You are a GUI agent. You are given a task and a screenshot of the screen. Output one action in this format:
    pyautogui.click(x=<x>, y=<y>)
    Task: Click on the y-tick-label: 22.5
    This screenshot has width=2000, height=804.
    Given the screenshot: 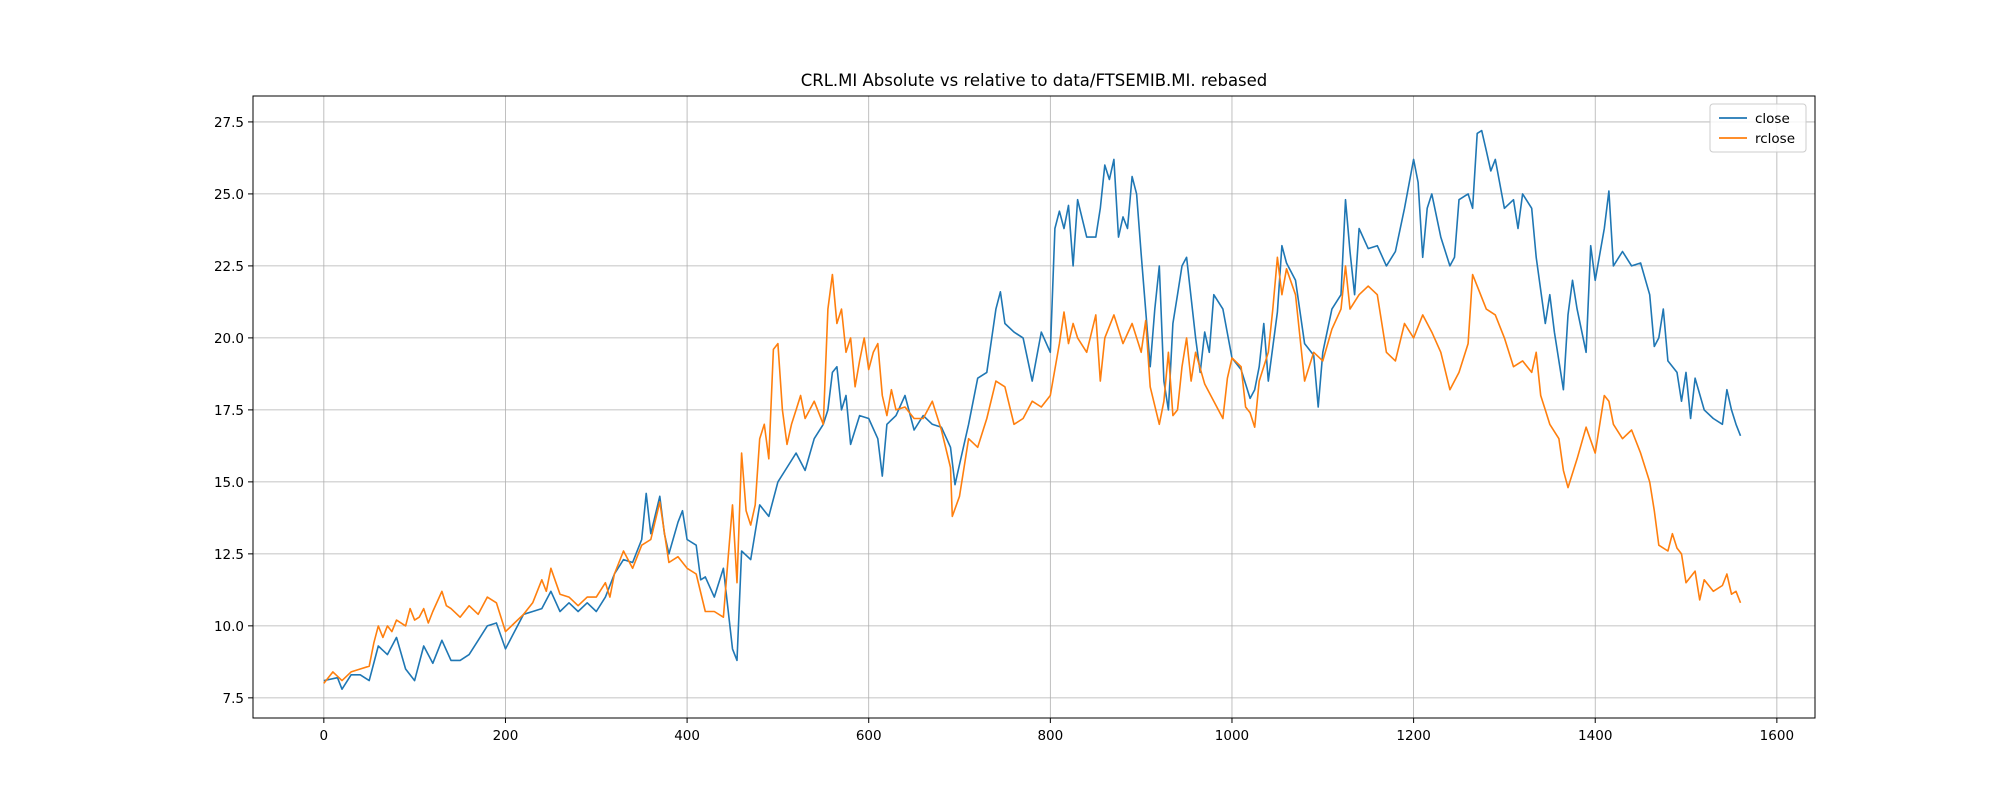 What is the action you would take?
    pyautogui.click(x=229, y=267)
    